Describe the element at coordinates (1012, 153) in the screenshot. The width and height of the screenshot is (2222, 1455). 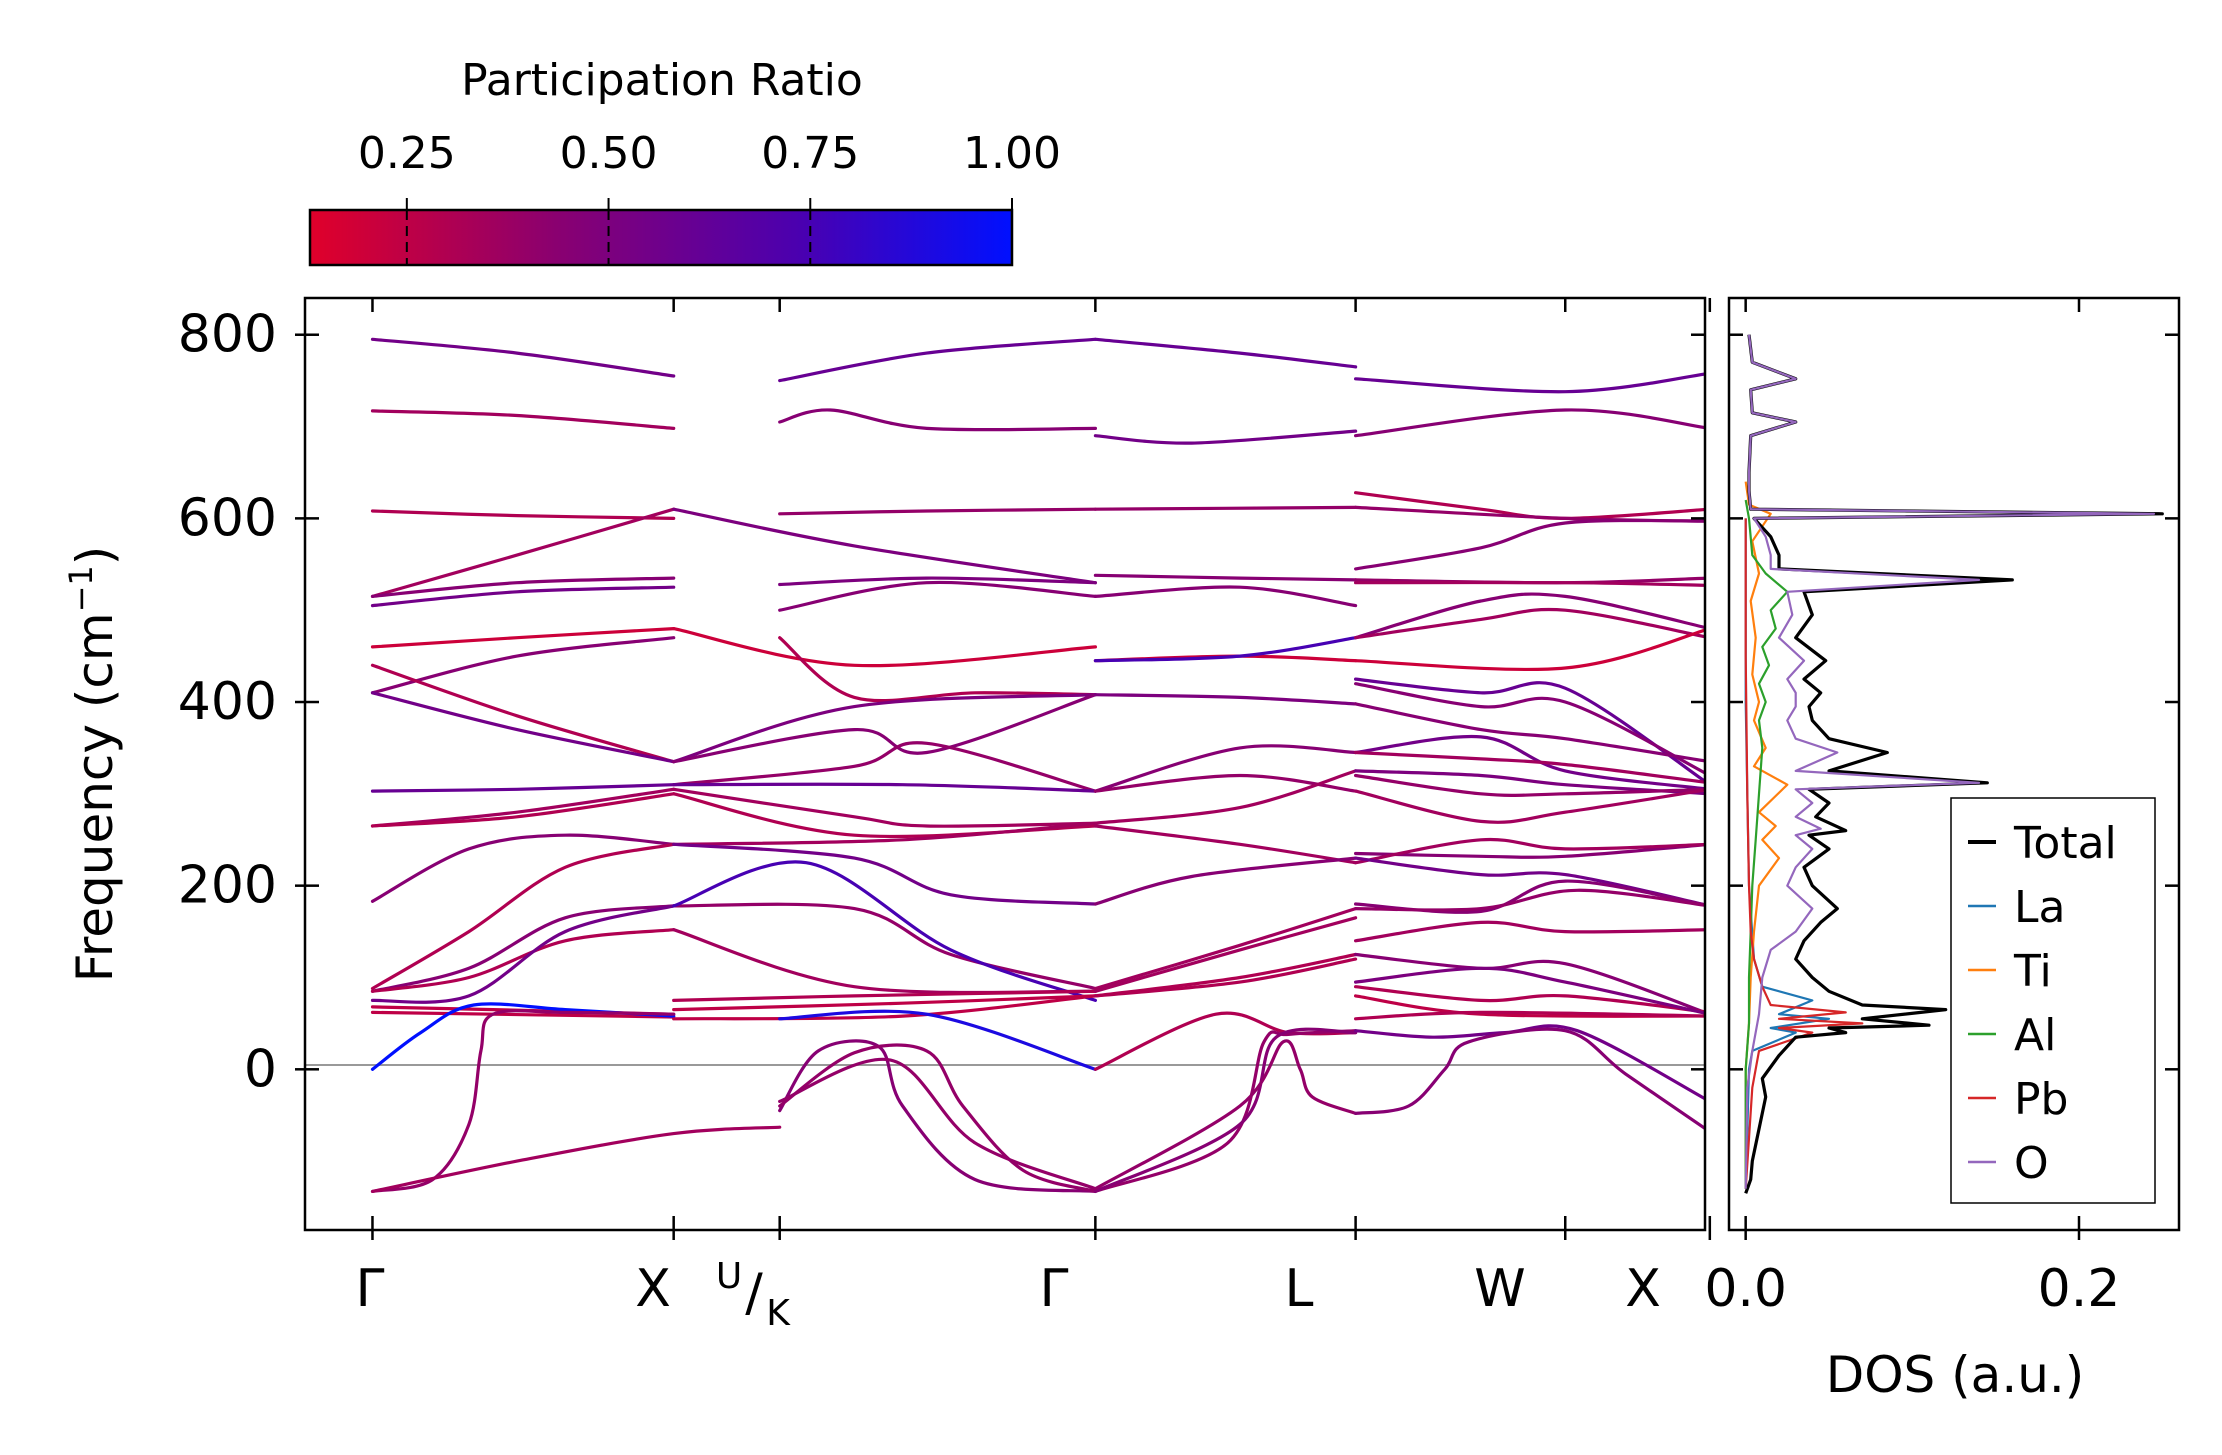
I see `colorbar-tick-label: 1.00` at that location.